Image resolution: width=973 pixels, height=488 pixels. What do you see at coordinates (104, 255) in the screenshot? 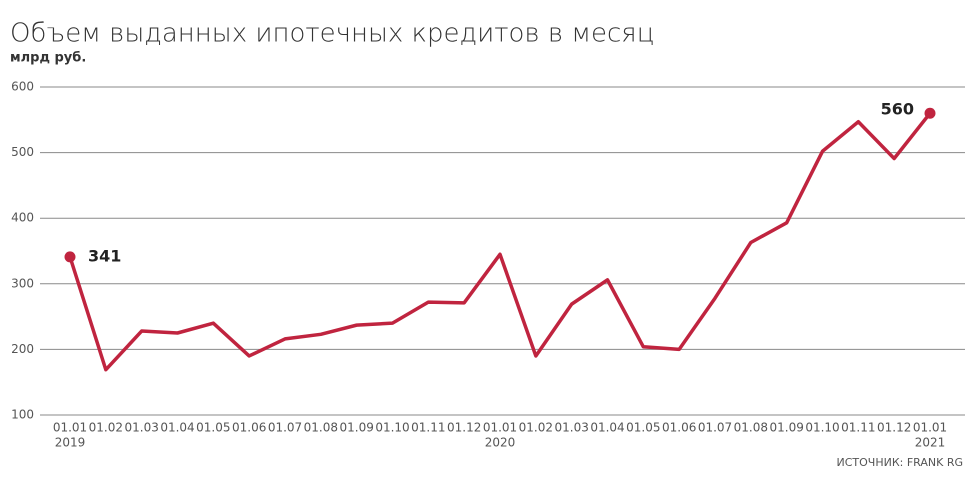
I see `value-label: 341` at bounding box center [104, 255].